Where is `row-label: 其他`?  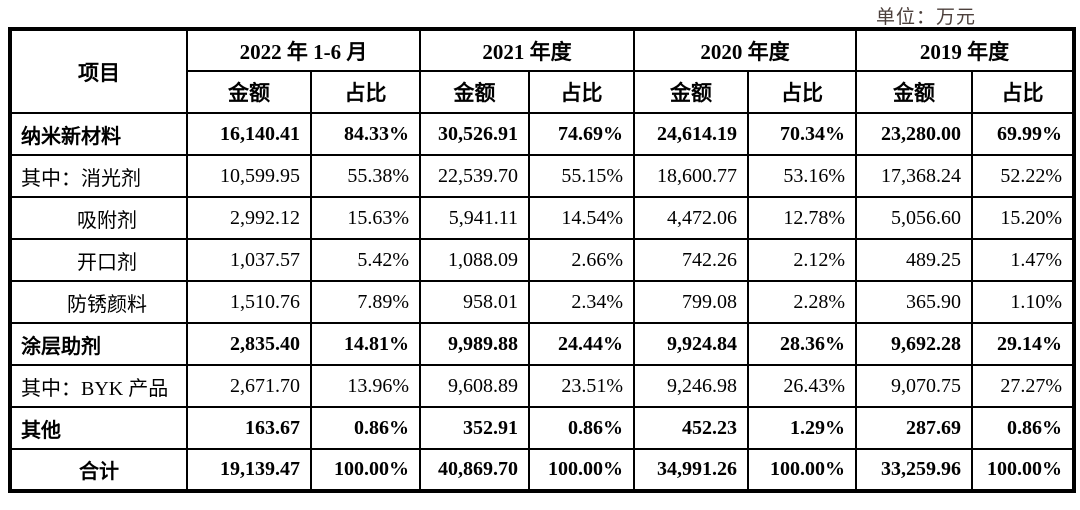
row-label: 其他 is located at coordinates (98, 428).